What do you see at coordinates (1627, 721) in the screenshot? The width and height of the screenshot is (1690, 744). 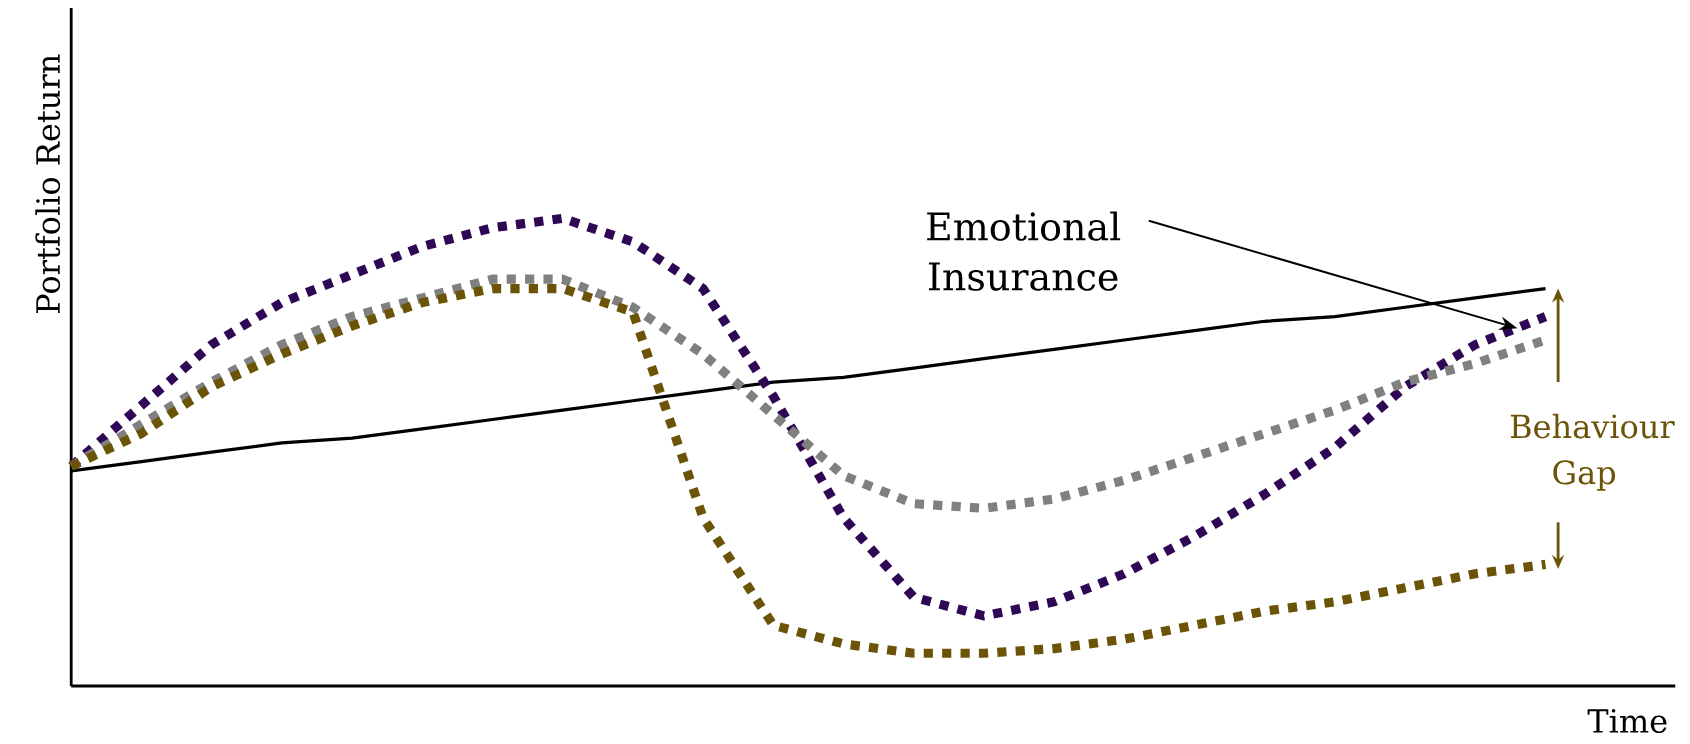 I see `x-axis-title: Time` at bounding box center [1627, 721].